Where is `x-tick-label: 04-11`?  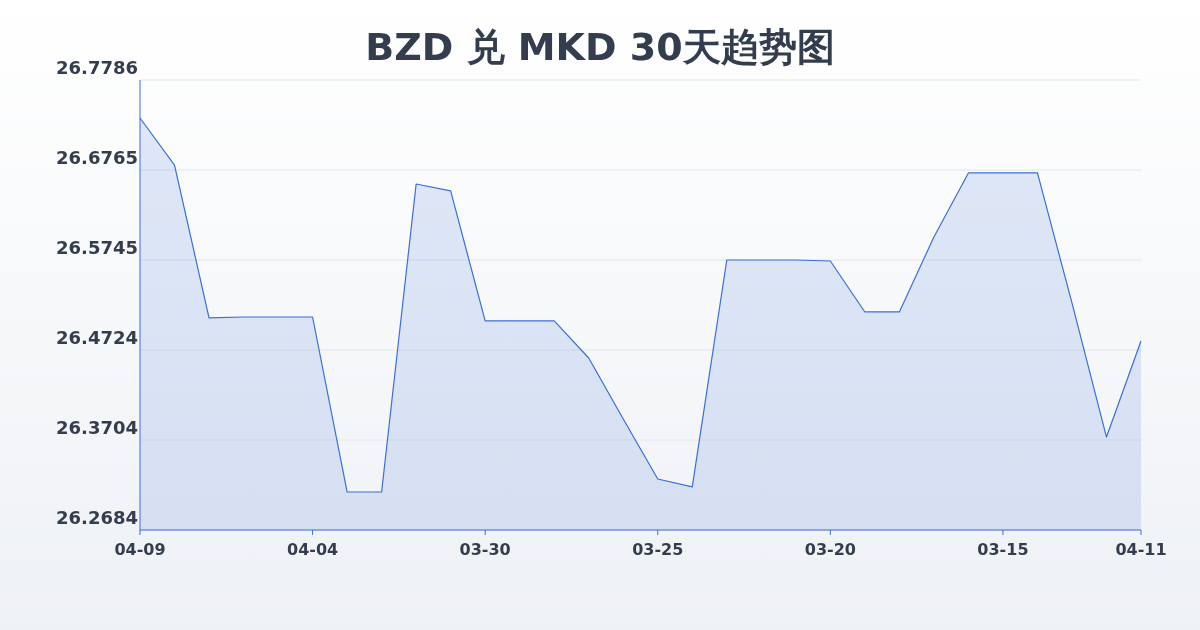
x-tick-label: 04-11 is located at coordinates (1141, 549).